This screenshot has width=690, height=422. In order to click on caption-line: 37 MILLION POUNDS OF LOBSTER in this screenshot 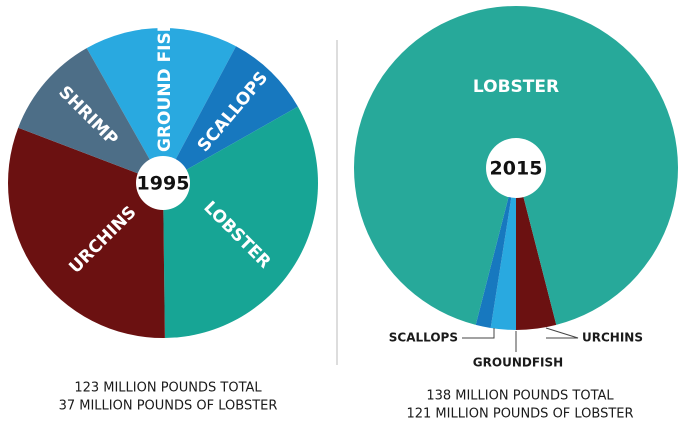, I will do `click(168, 406)`.